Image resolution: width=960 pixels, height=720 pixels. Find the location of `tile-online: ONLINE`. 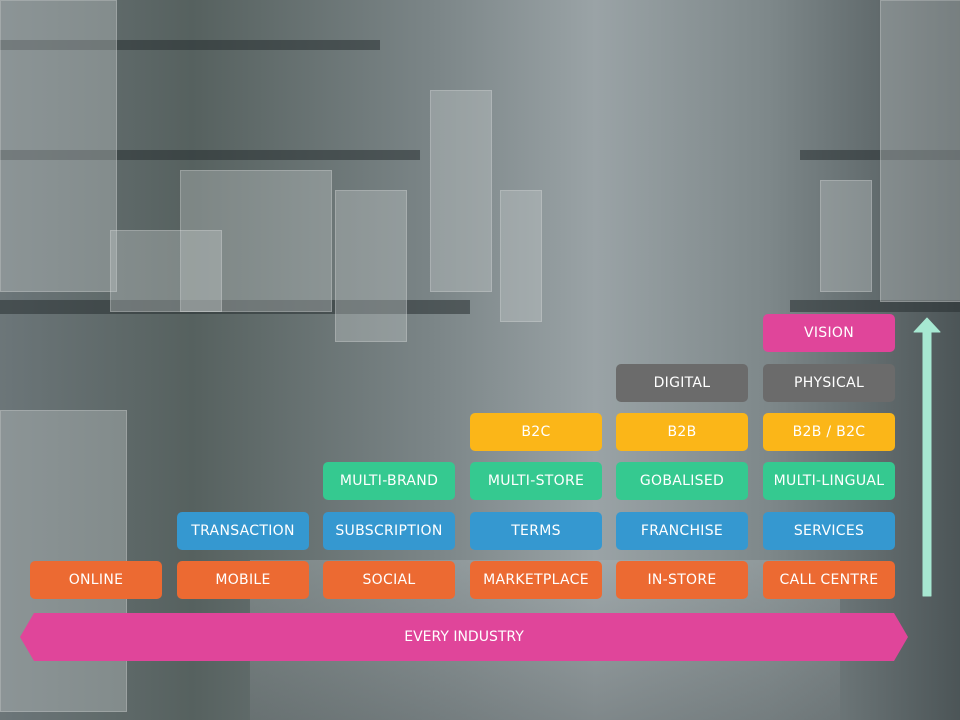

tile-online: ONLINE is located at coordinates (96, 580).